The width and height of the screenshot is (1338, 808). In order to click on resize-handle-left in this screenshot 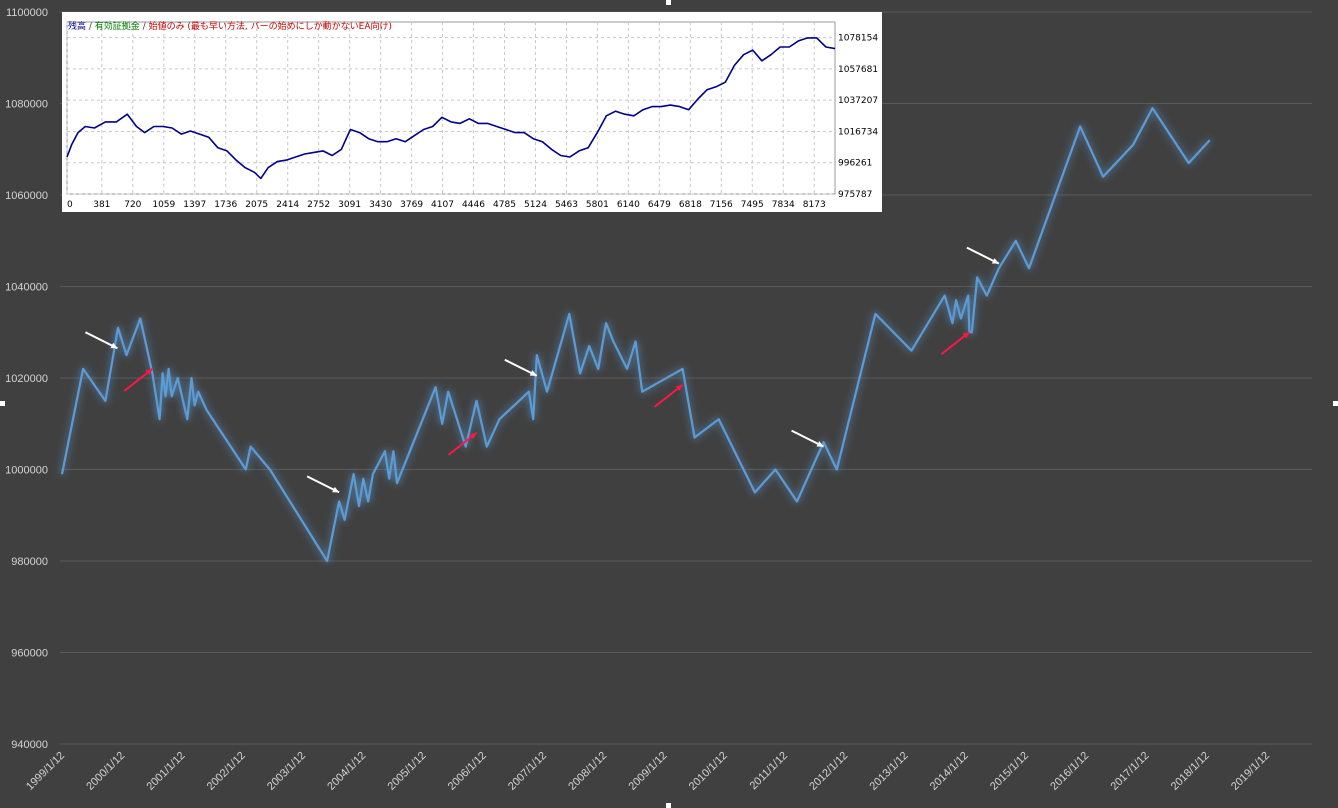, I will do `click(2, 403)`.